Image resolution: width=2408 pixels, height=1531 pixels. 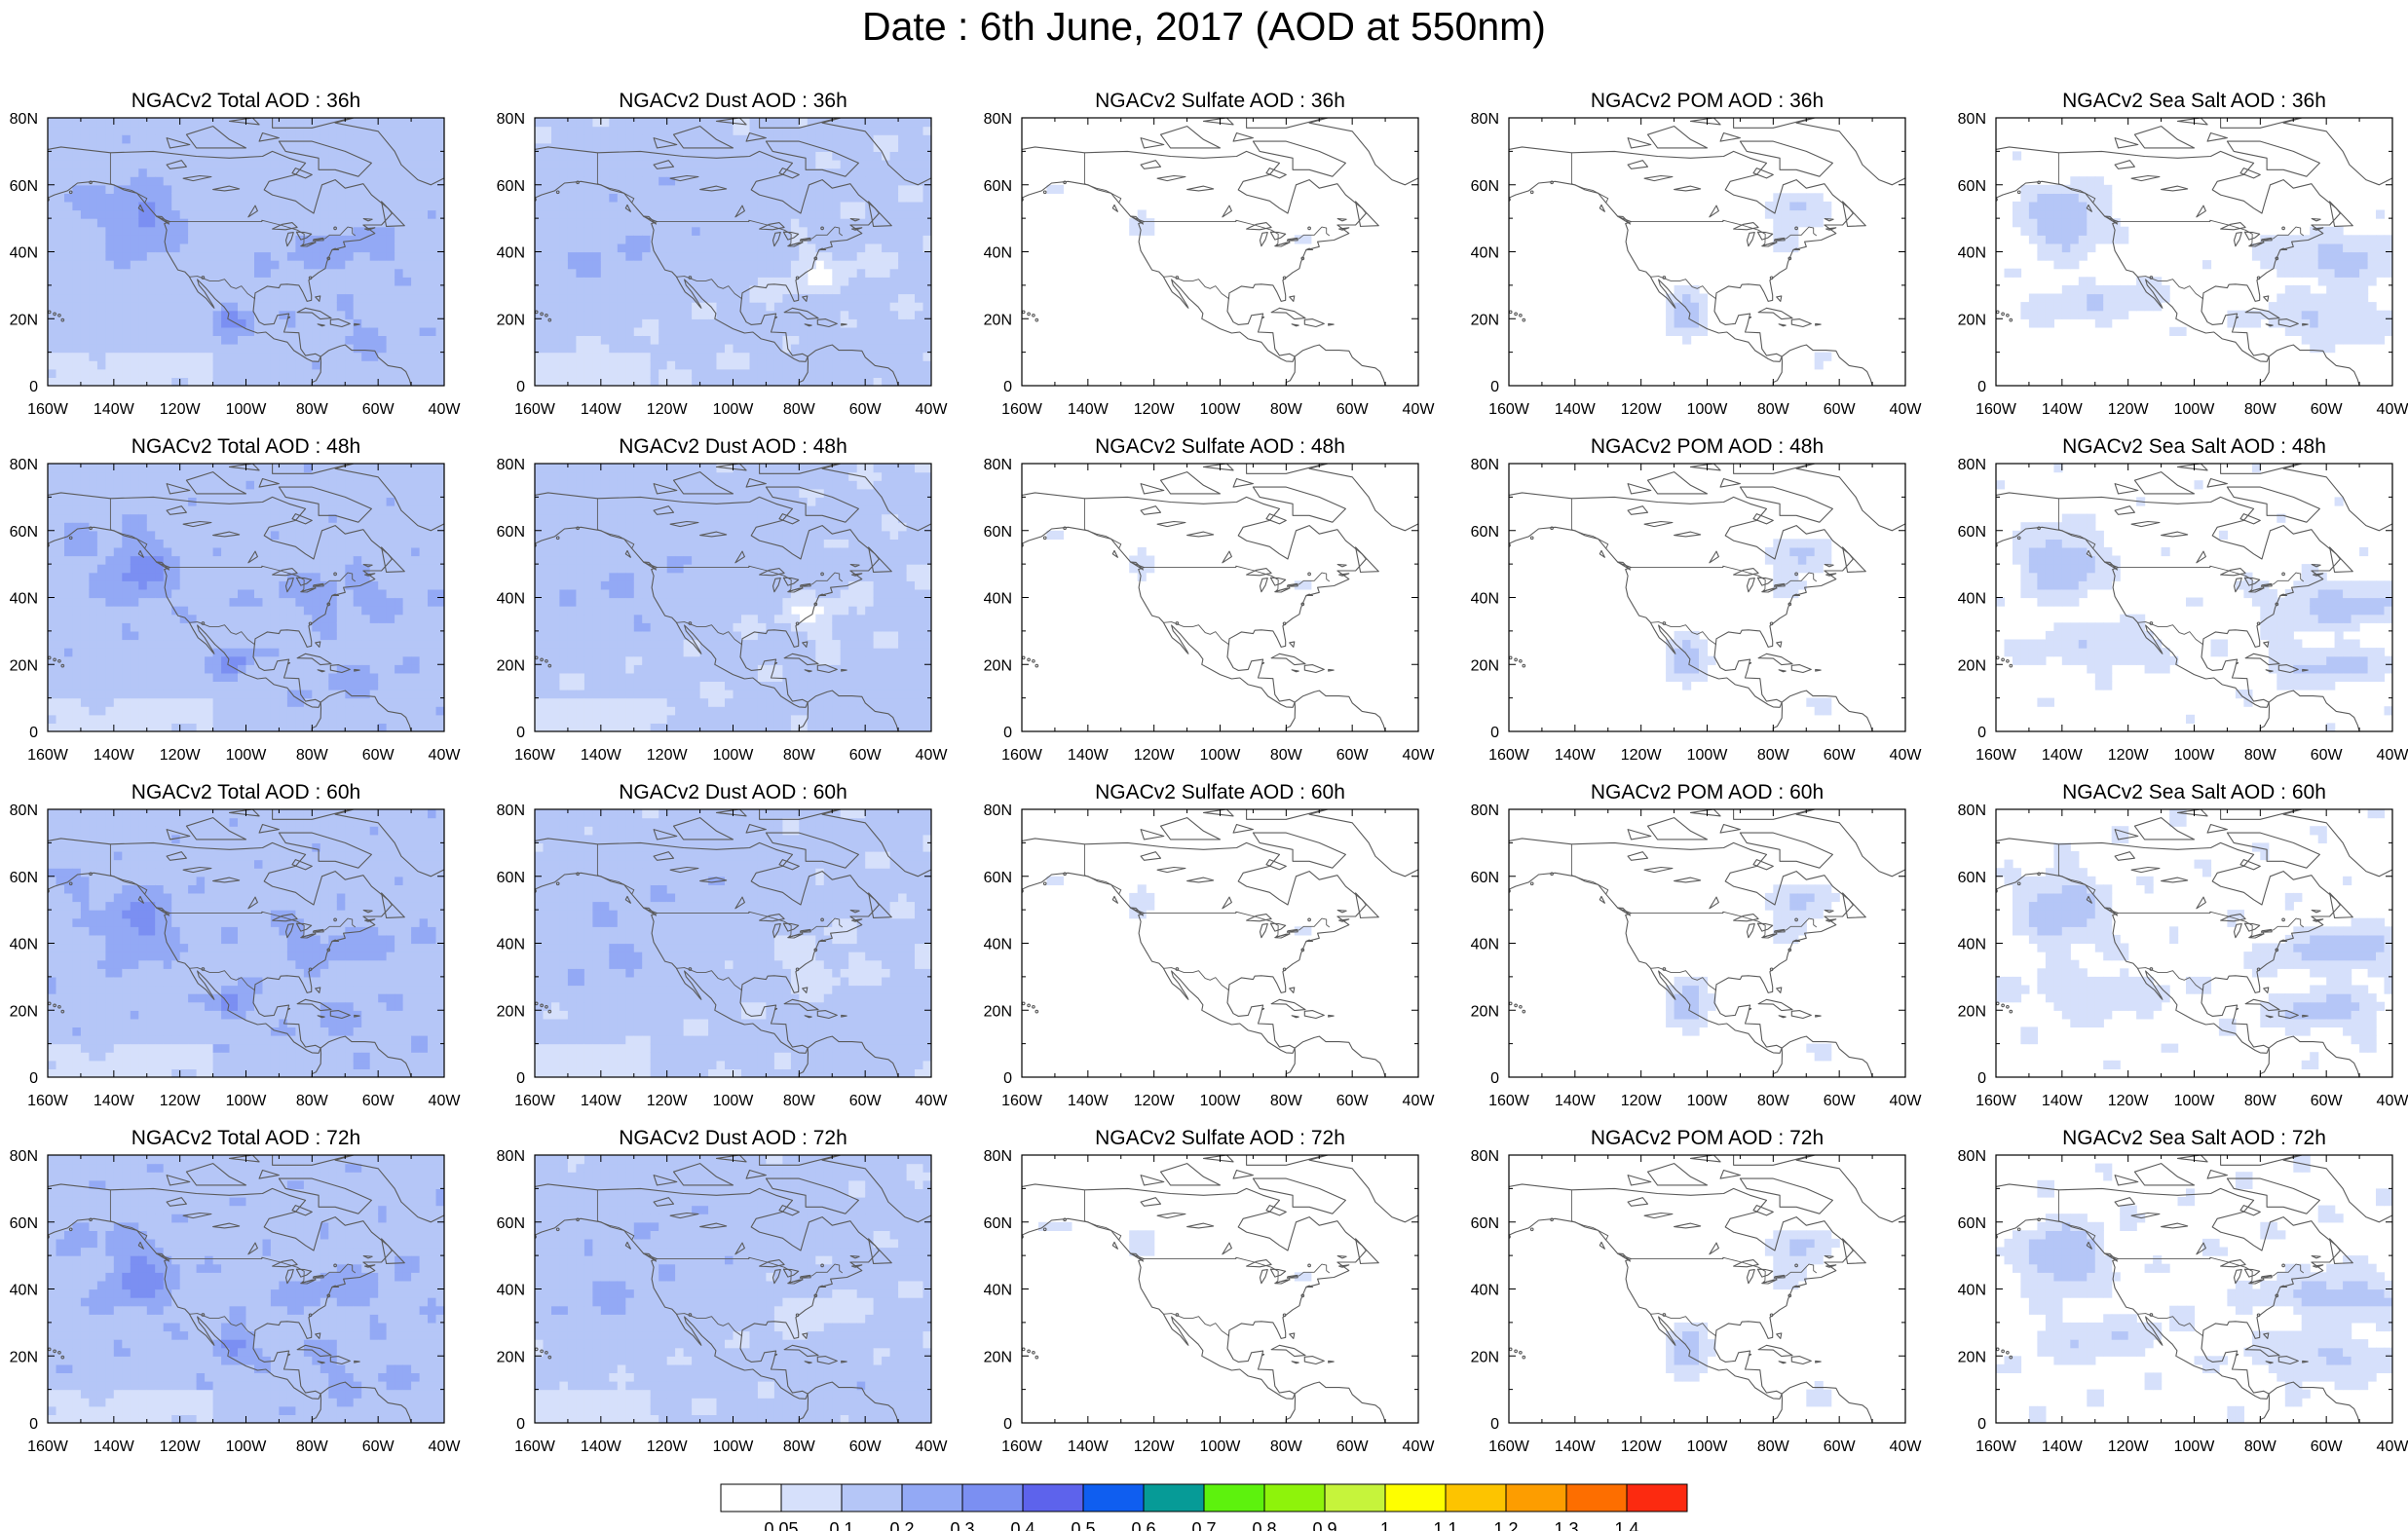 I want to click on lat-tick-label: 60N, so click(x=998, y=186).